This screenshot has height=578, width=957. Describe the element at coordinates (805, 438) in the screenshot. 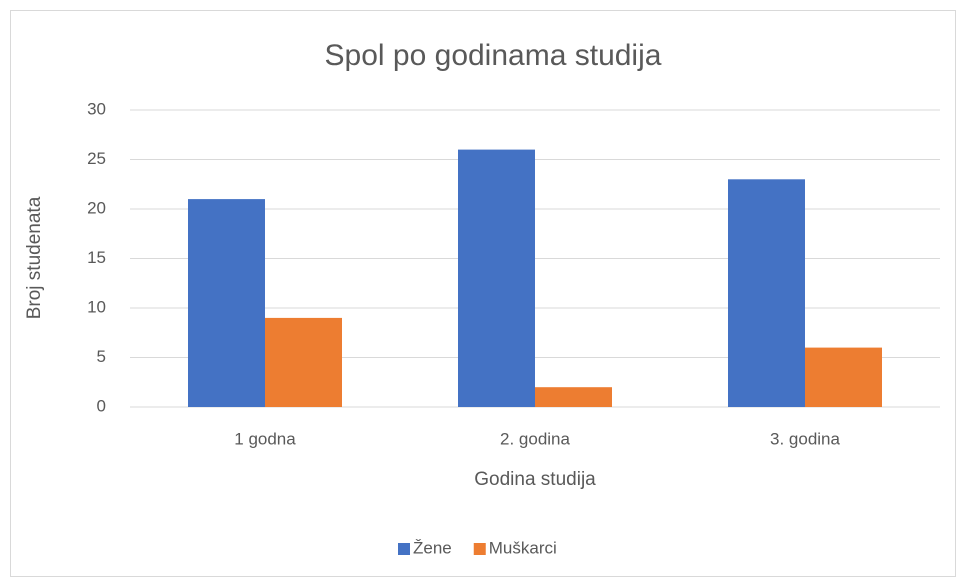

I see `x-tick-label: 3. godina` at that location.